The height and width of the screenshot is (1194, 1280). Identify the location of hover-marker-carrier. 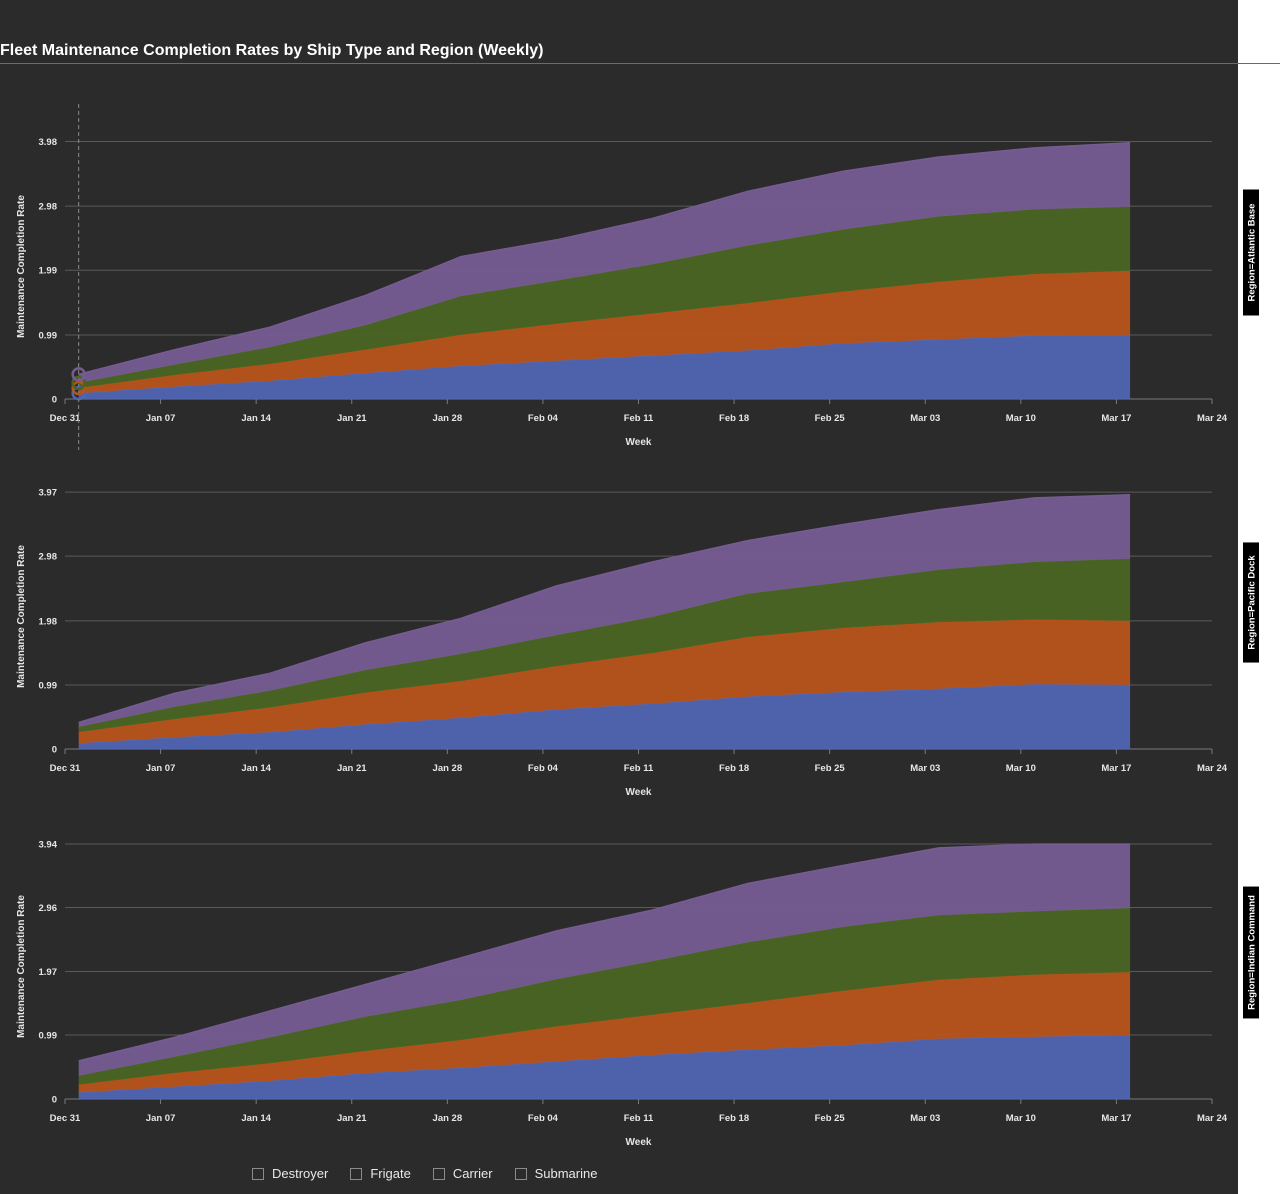
(78, 383).